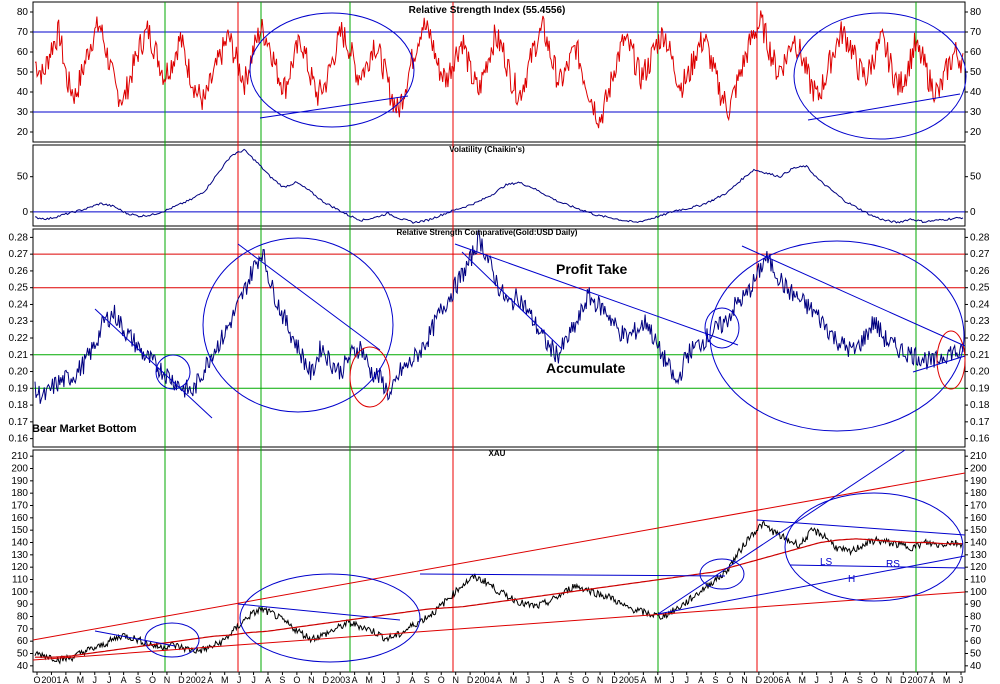 The height and width of the screenshot is (684, 1000). Describe the element at coordinates (877, 566) in the screenshot. I see `xau-trendline` at that location.